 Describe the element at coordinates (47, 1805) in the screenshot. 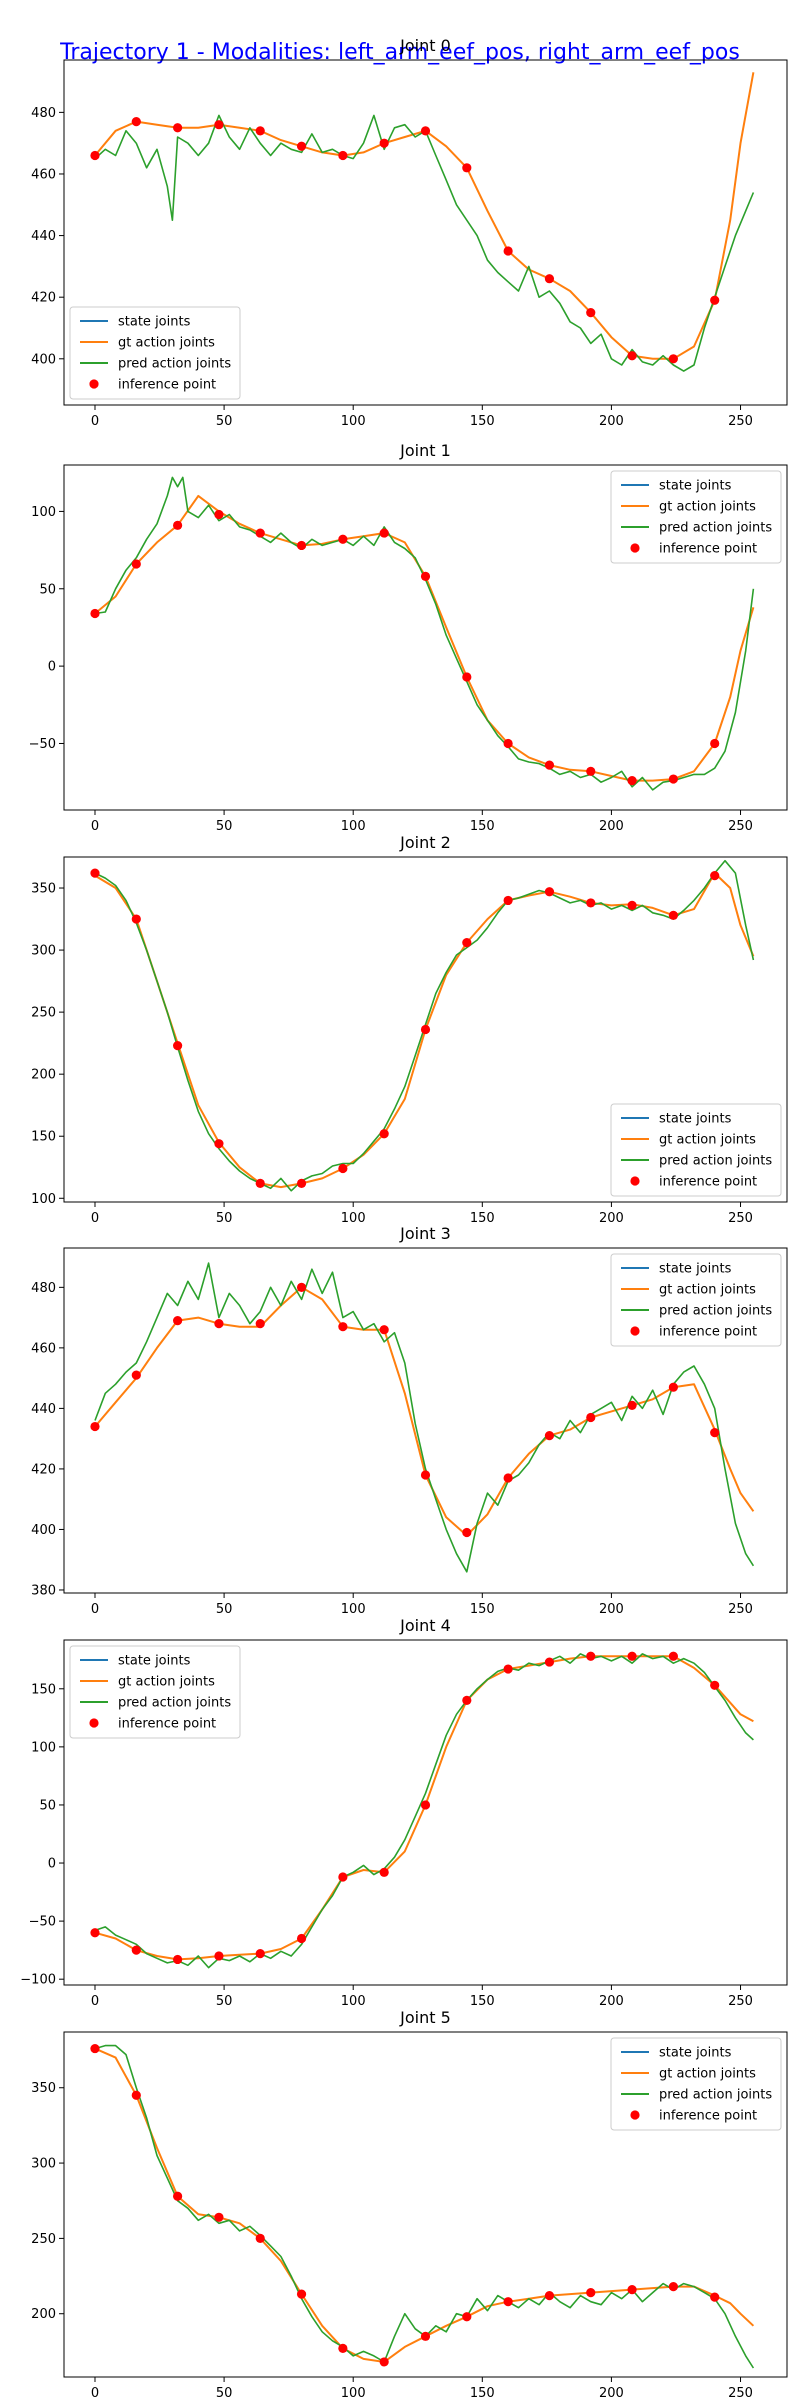

I see `y-tick-label: 50` at that location.